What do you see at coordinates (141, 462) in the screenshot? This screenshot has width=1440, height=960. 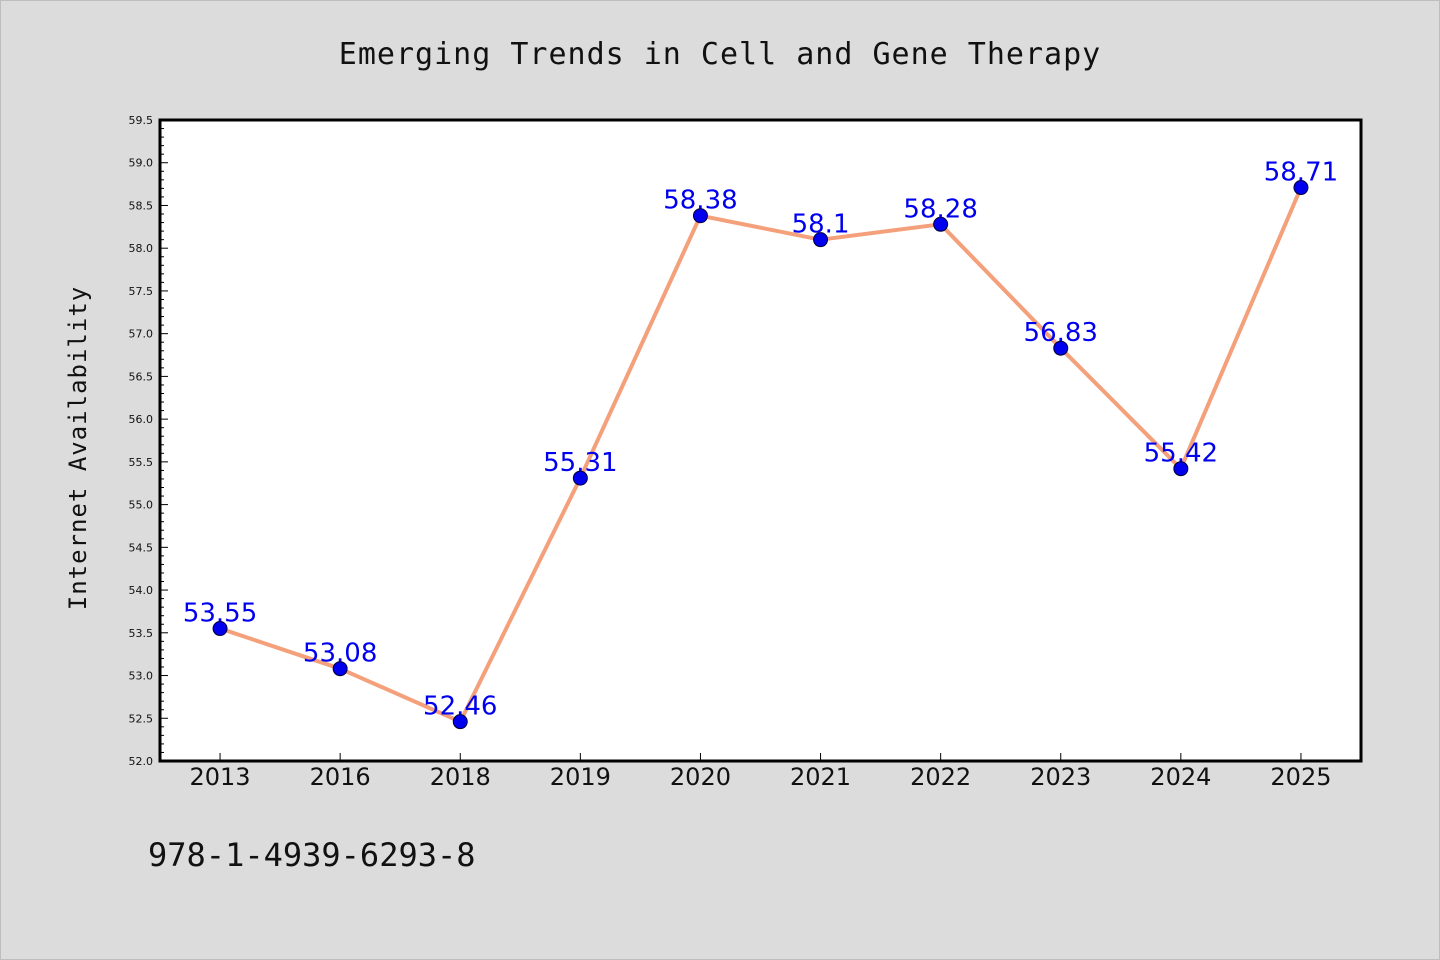 I see `y-tick-label: 55.5` at bounding box center [141, 462].